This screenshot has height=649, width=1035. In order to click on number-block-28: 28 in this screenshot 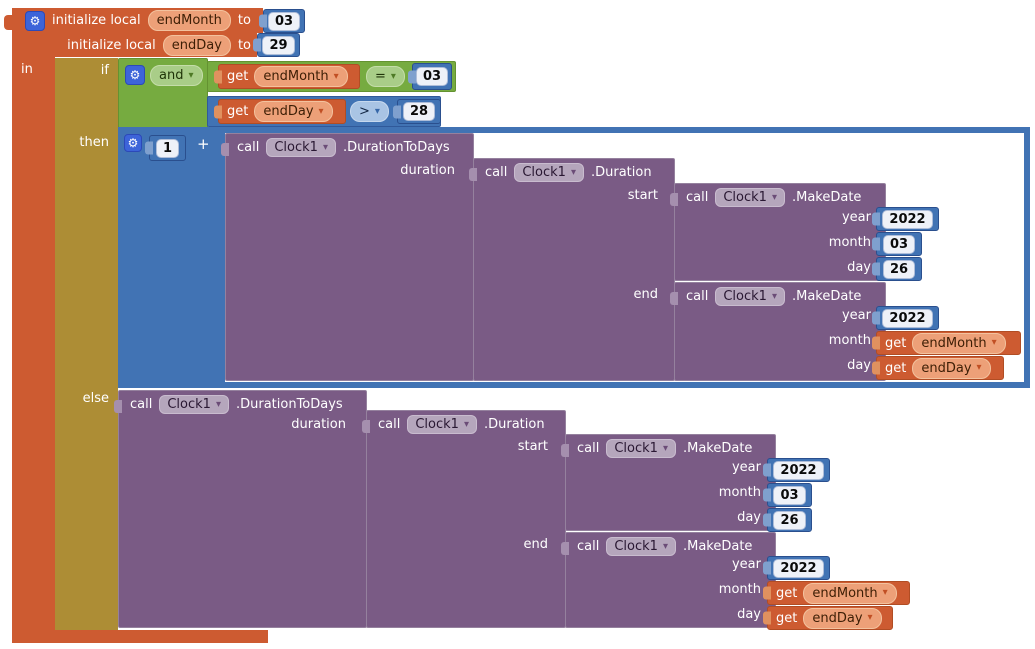, I will do `click(419, 111)`.